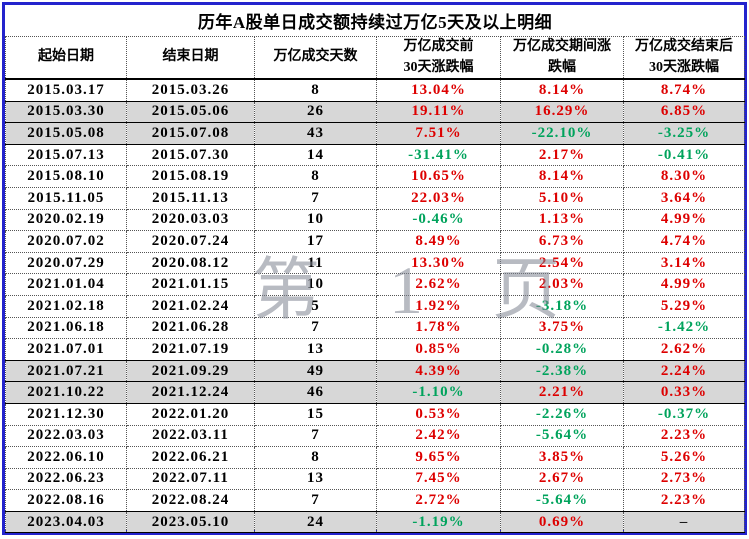  What do you see at coordinates (438, 176) in the screenshot?
I see `cell-chg_before: 10.65%` at bounding box center [438, 176].